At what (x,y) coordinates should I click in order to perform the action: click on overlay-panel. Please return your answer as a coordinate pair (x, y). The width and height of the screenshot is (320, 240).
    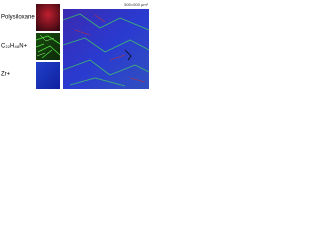
    Looking at the image, I should click on (106, 49).